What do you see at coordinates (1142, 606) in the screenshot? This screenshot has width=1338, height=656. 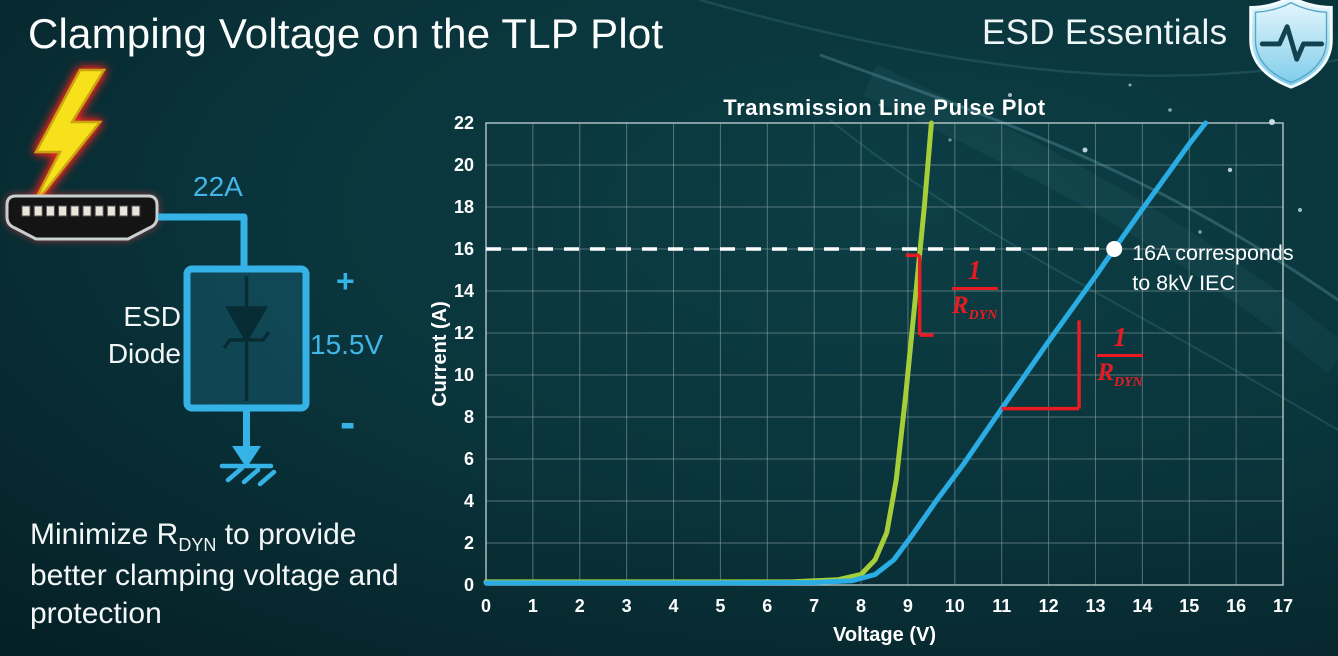 I see `x-tick-label: 14` at bounding box center [1142, 606].